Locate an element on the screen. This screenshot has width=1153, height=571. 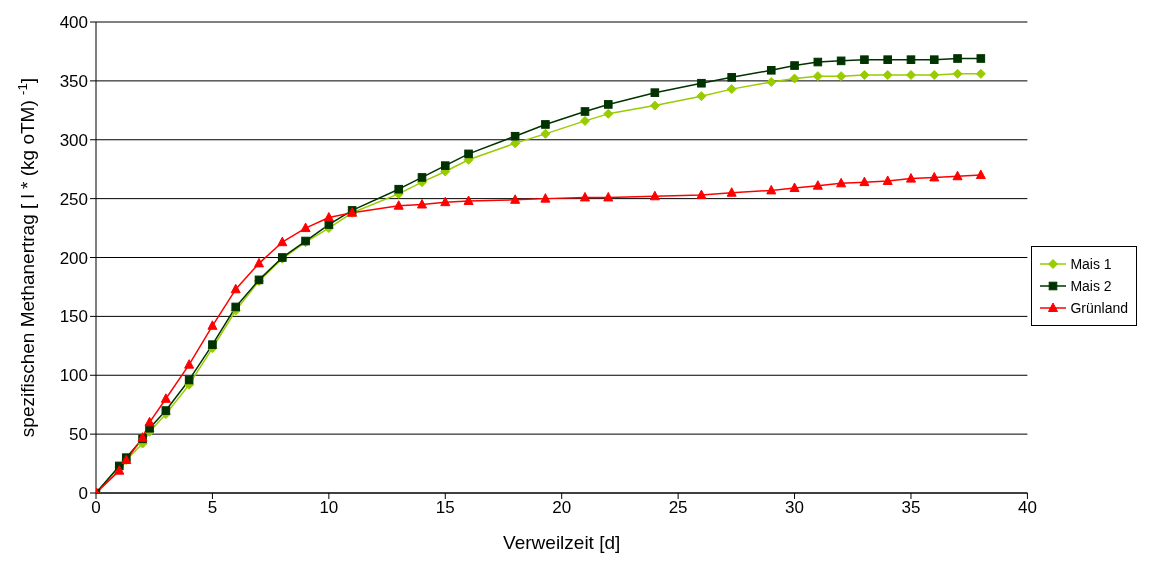
y-tick-label: 400 is located at coordinates (73, 23).